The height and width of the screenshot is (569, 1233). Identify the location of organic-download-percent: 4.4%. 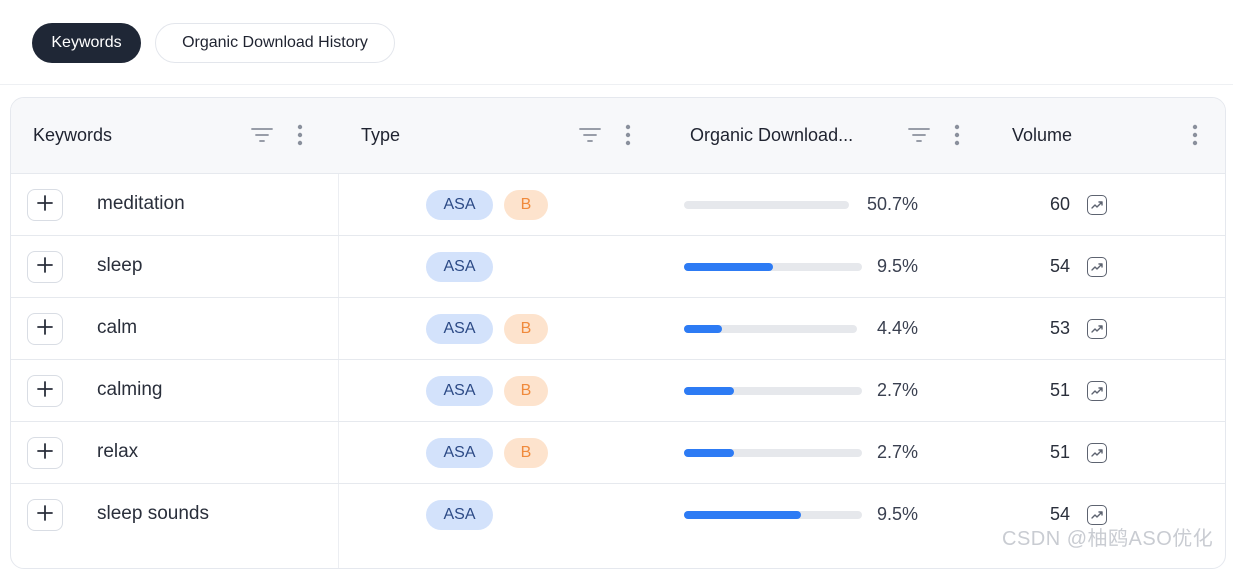
(897, 328).